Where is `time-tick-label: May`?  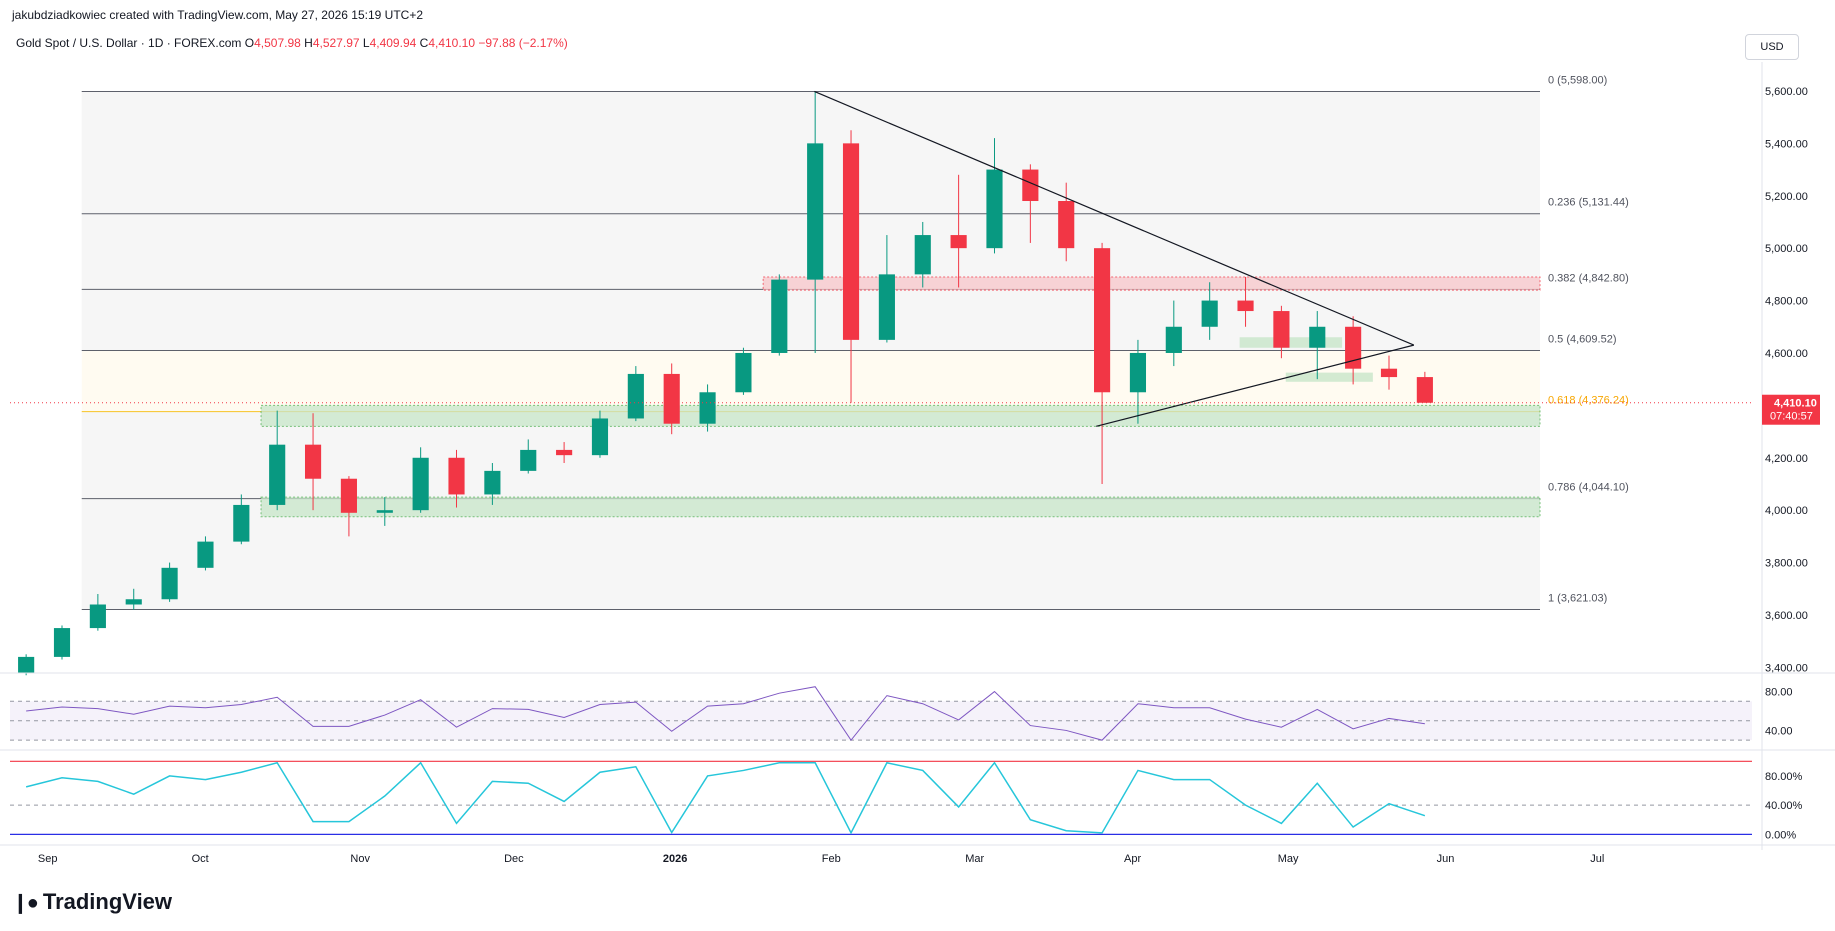
time-tick-label: May is located at coordinates (1288, 859).